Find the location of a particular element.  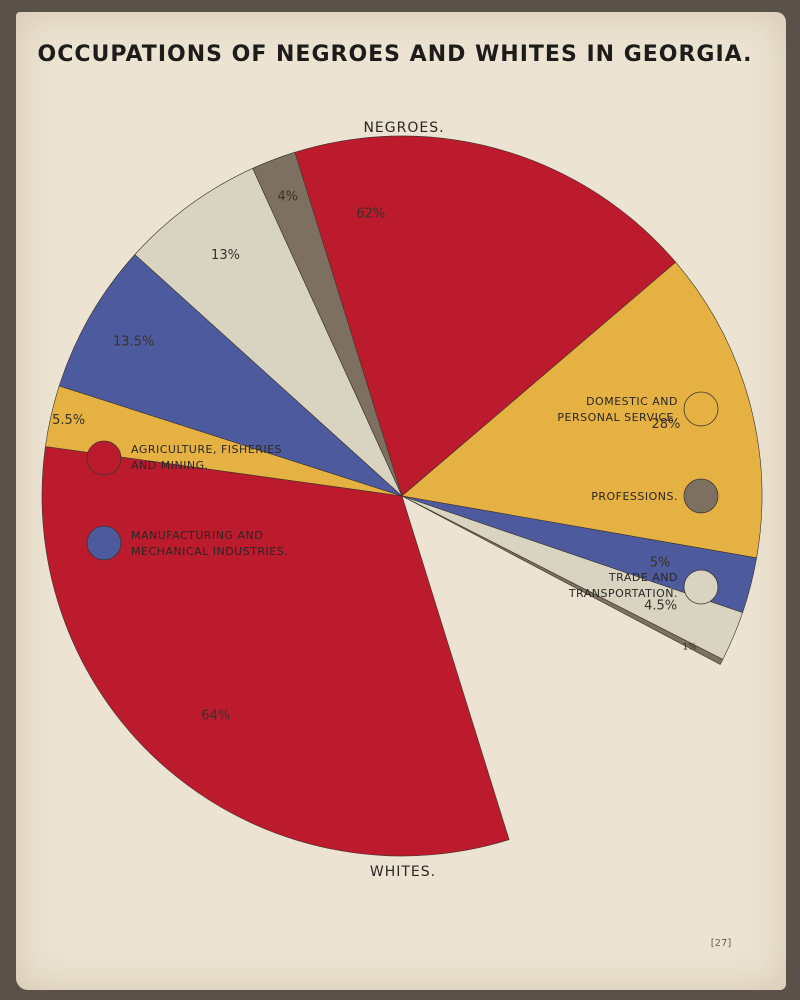

slice-label-whites-professions: 4% is located at coordinates (287, 197).